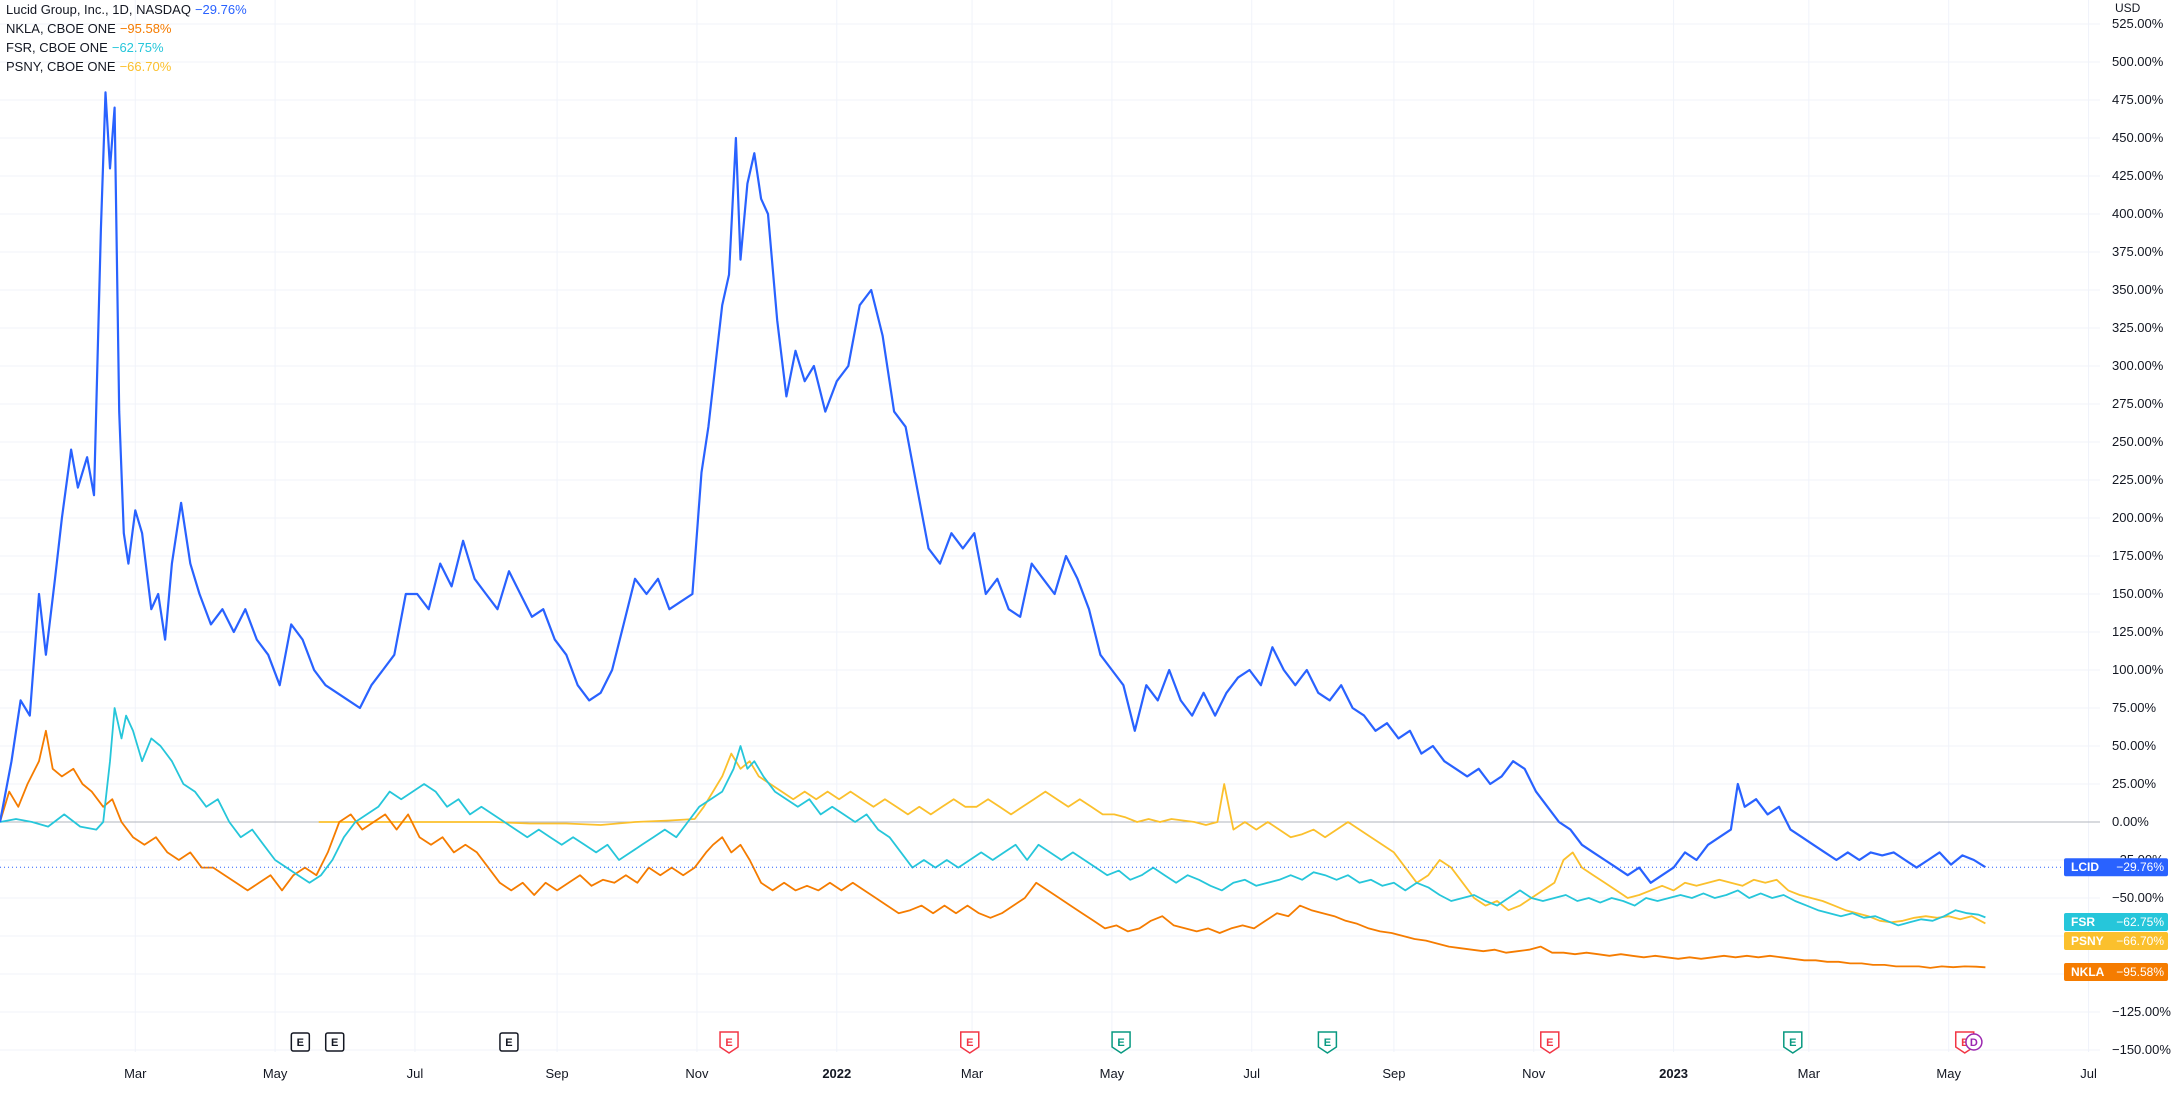 The image size is (2174, 1094). Describe the element at coordinates (2087, 941) in the screenshot. I see `price-tag-symbol: PSNY` at that location.